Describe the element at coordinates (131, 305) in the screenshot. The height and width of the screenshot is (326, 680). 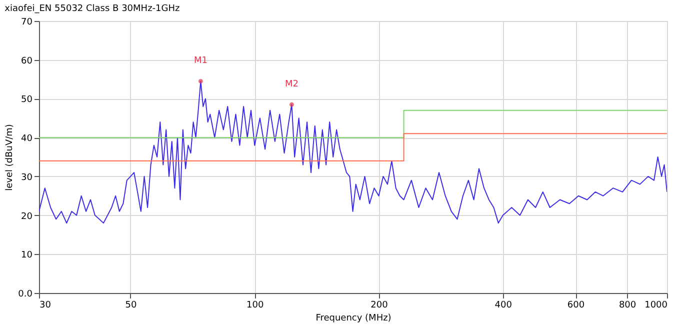
I see `x-tick-label: 50` at that location.